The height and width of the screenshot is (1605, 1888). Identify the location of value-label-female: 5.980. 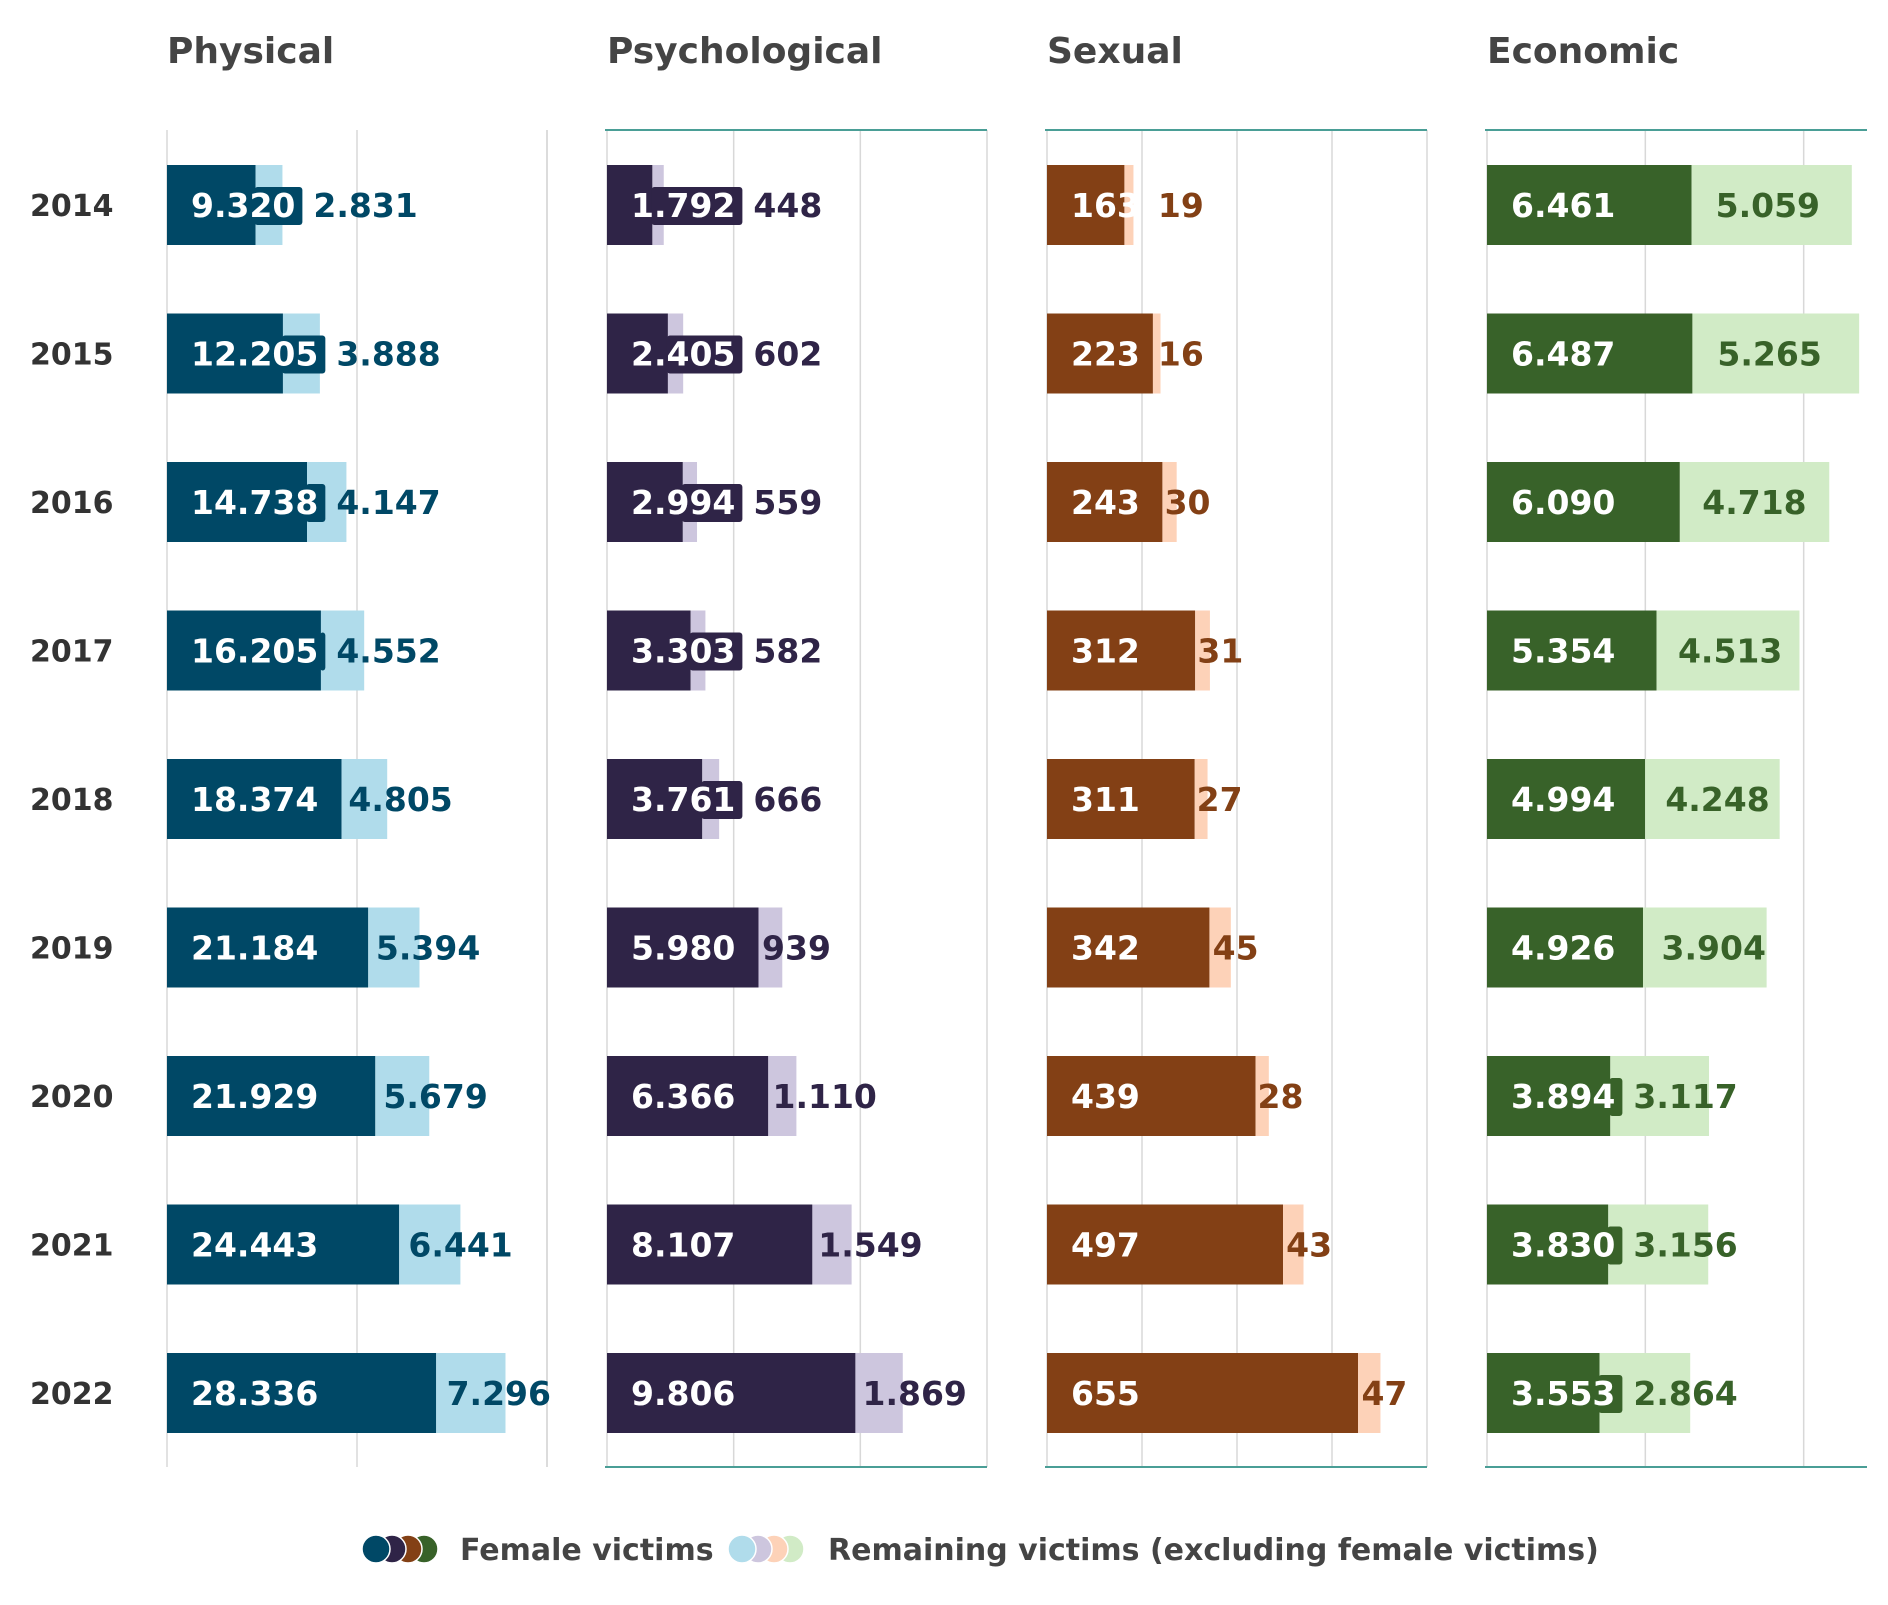
(683, 948).